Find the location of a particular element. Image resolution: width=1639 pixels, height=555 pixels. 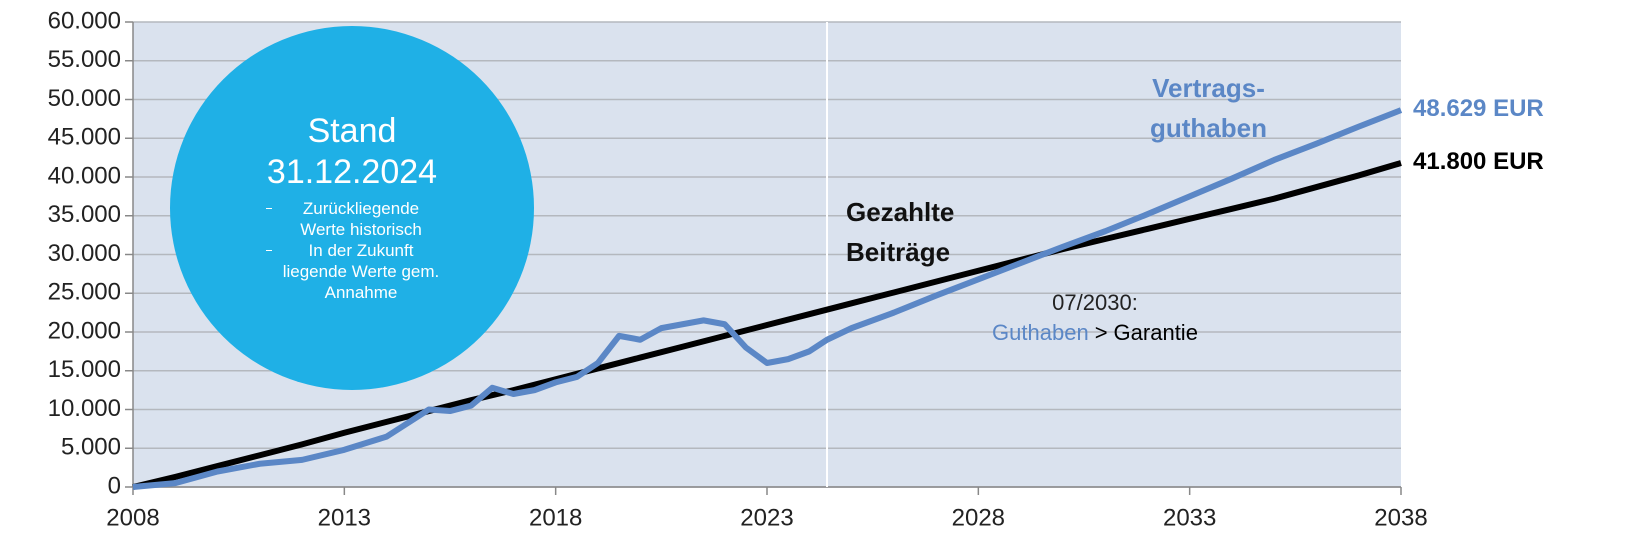

y-tick-label: 60.000 is located at coordinates (84, 20).